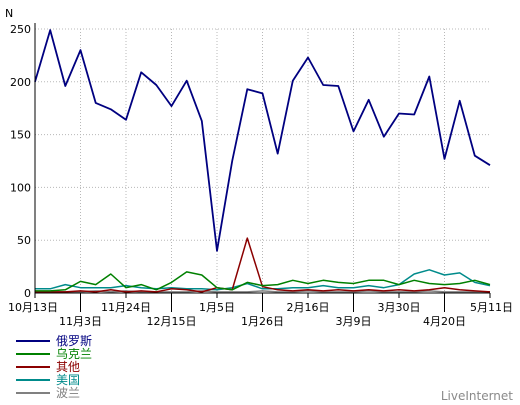 Image resolution: width=520 pixels, height=405 pixels. What do you see at coordinates (20, 161) in the screenshot?
I see `y-tick-labels: 0 50 100 150 200 250` at bounding box center [20, 161].